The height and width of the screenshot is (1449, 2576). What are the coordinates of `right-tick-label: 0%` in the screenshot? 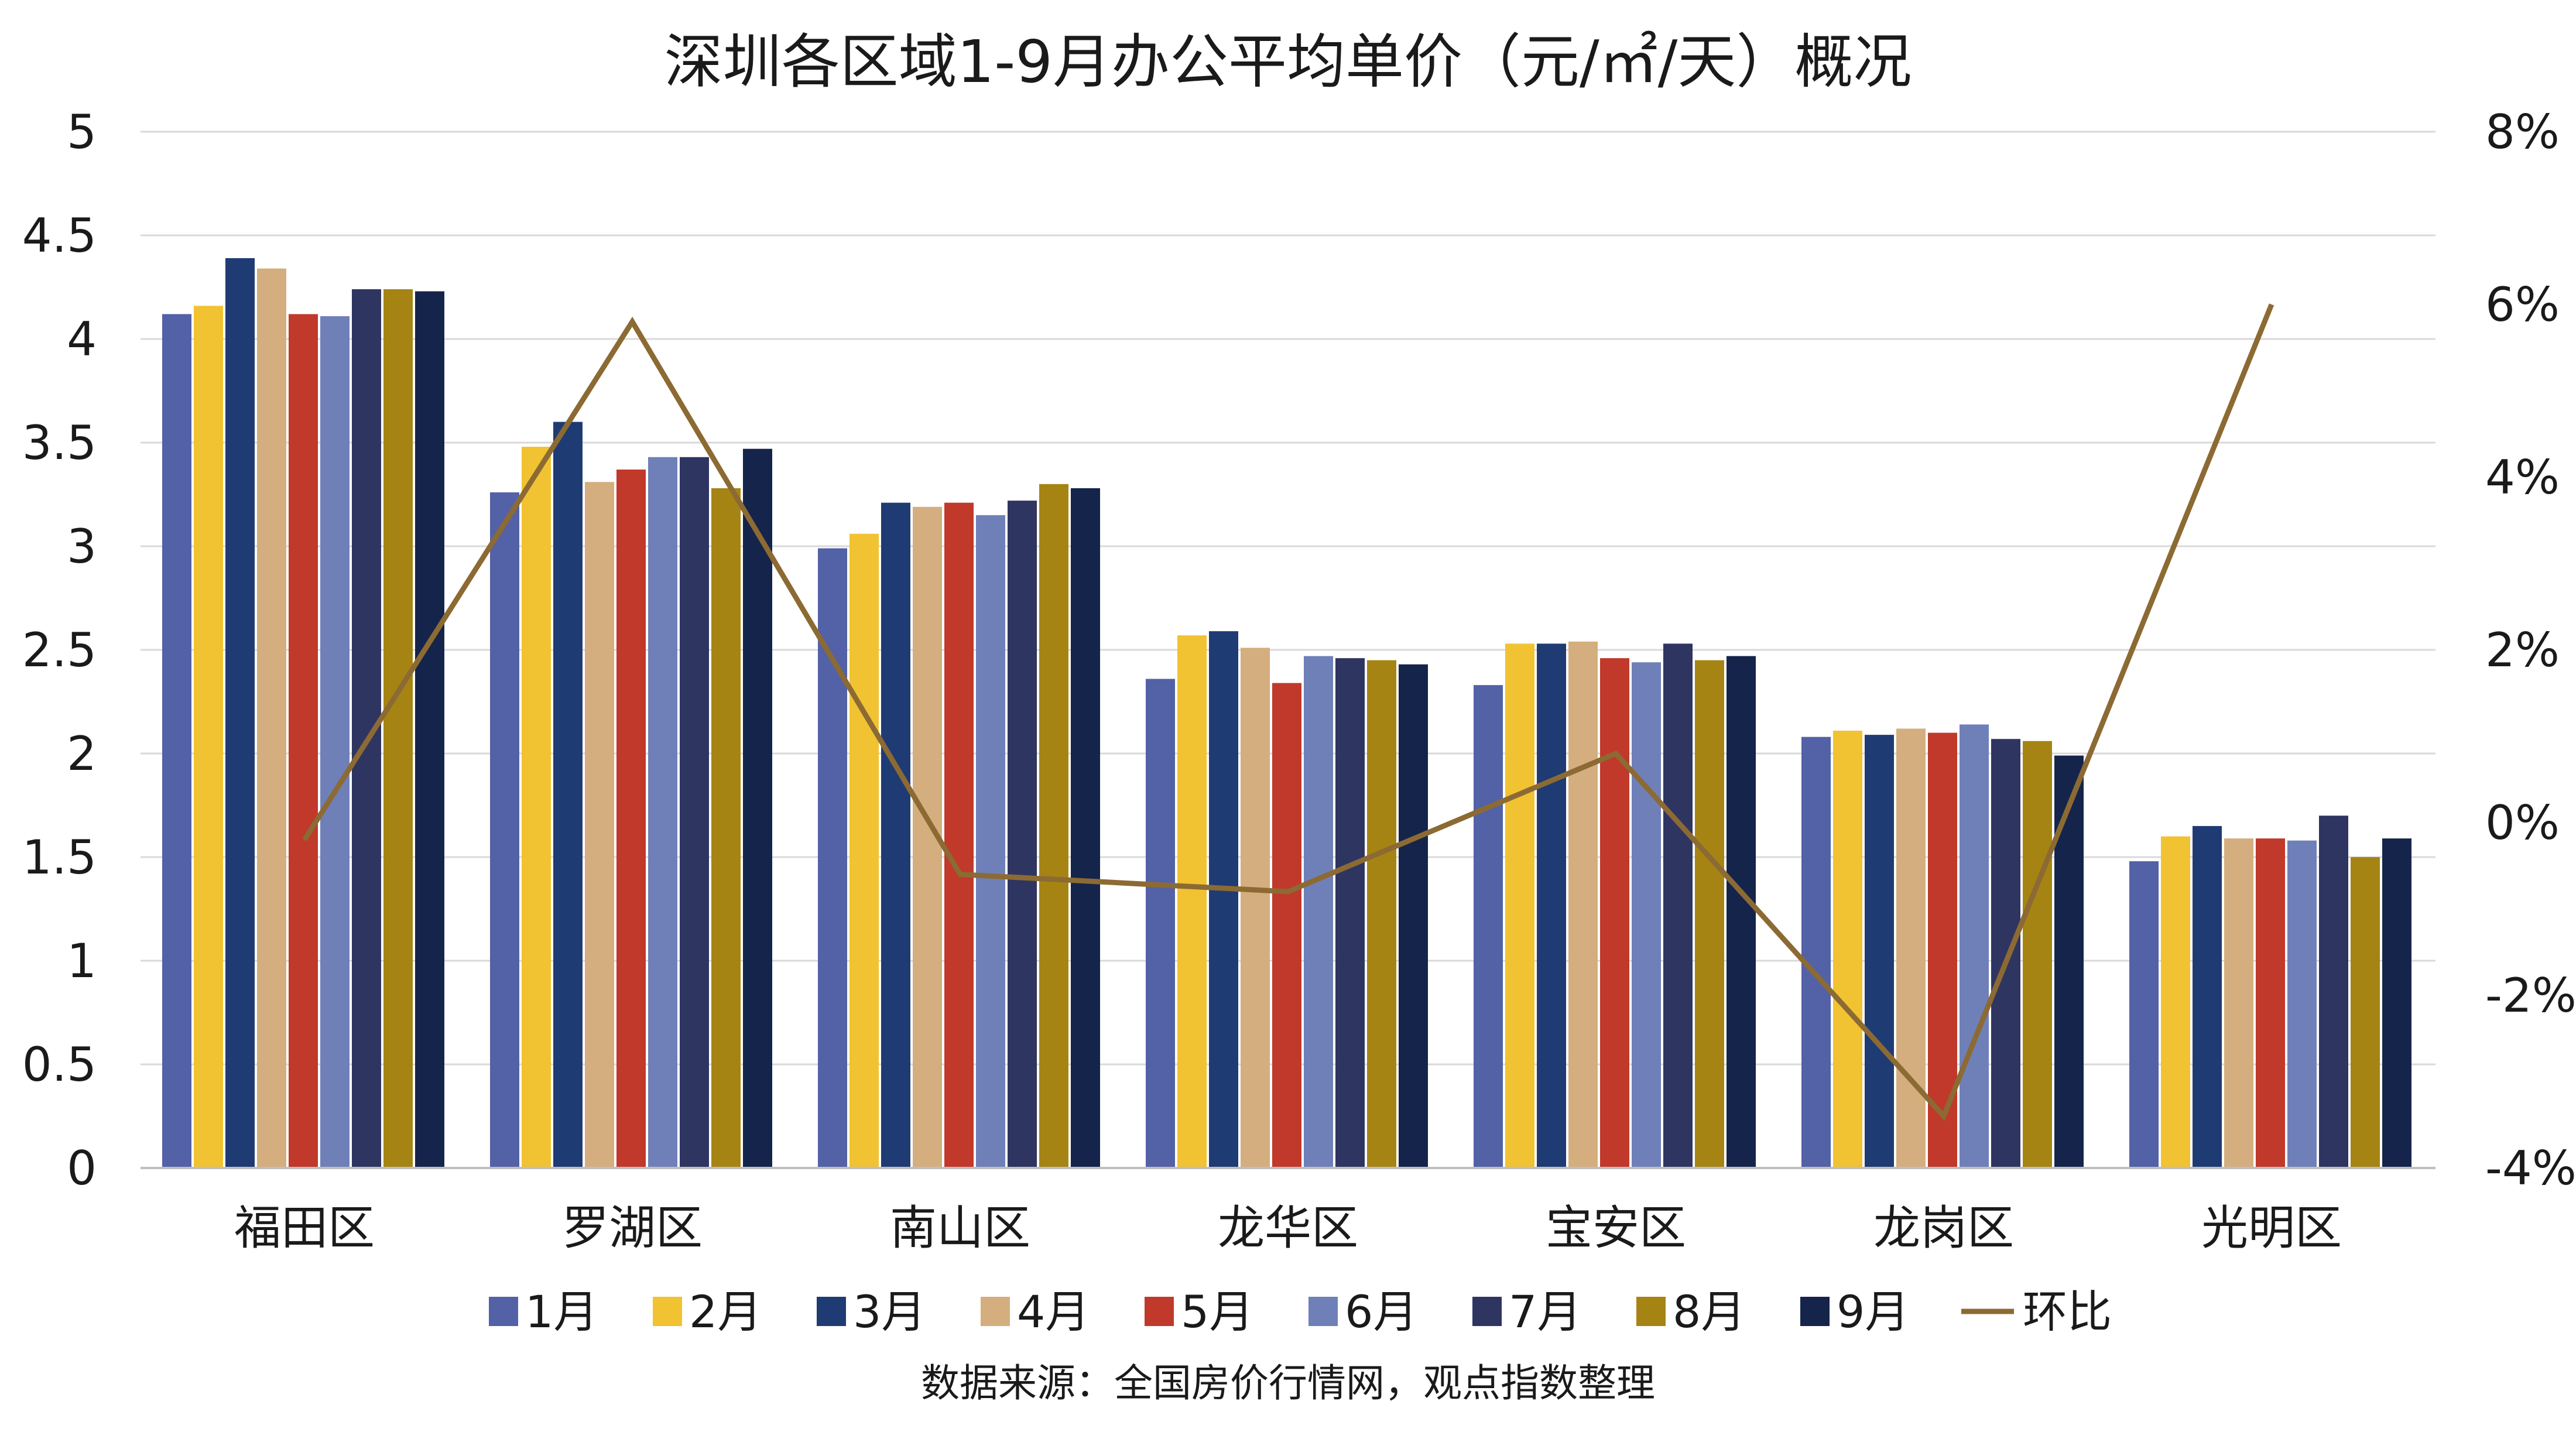 It's located at (2522, 823).